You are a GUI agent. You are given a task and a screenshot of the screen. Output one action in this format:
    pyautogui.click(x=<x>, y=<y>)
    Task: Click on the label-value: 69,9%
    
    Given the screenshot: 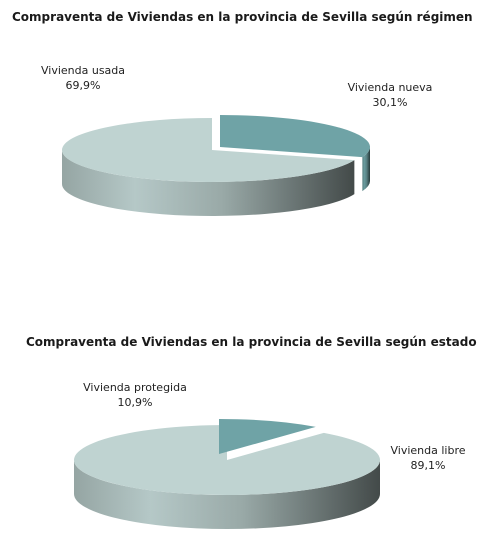 What is the action you would take?
    pyautogui.click(x=83, y=85)
    